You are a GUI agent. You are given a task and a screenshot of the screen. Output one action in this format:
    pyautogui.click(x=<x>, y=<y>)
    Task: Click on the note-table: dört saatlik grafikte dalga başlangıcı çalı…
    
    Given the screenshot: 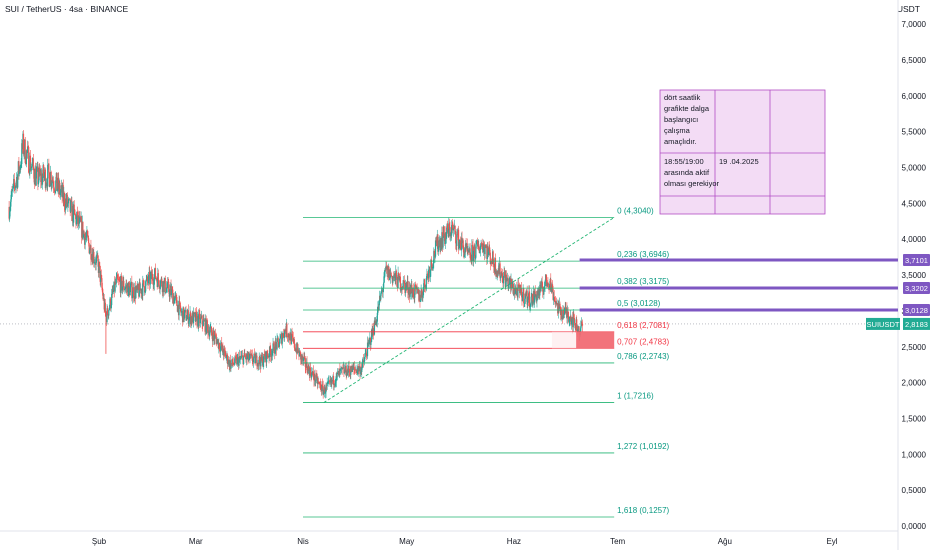 What is the action you would take?
    pyautogui.click(x=742, y=152)
    